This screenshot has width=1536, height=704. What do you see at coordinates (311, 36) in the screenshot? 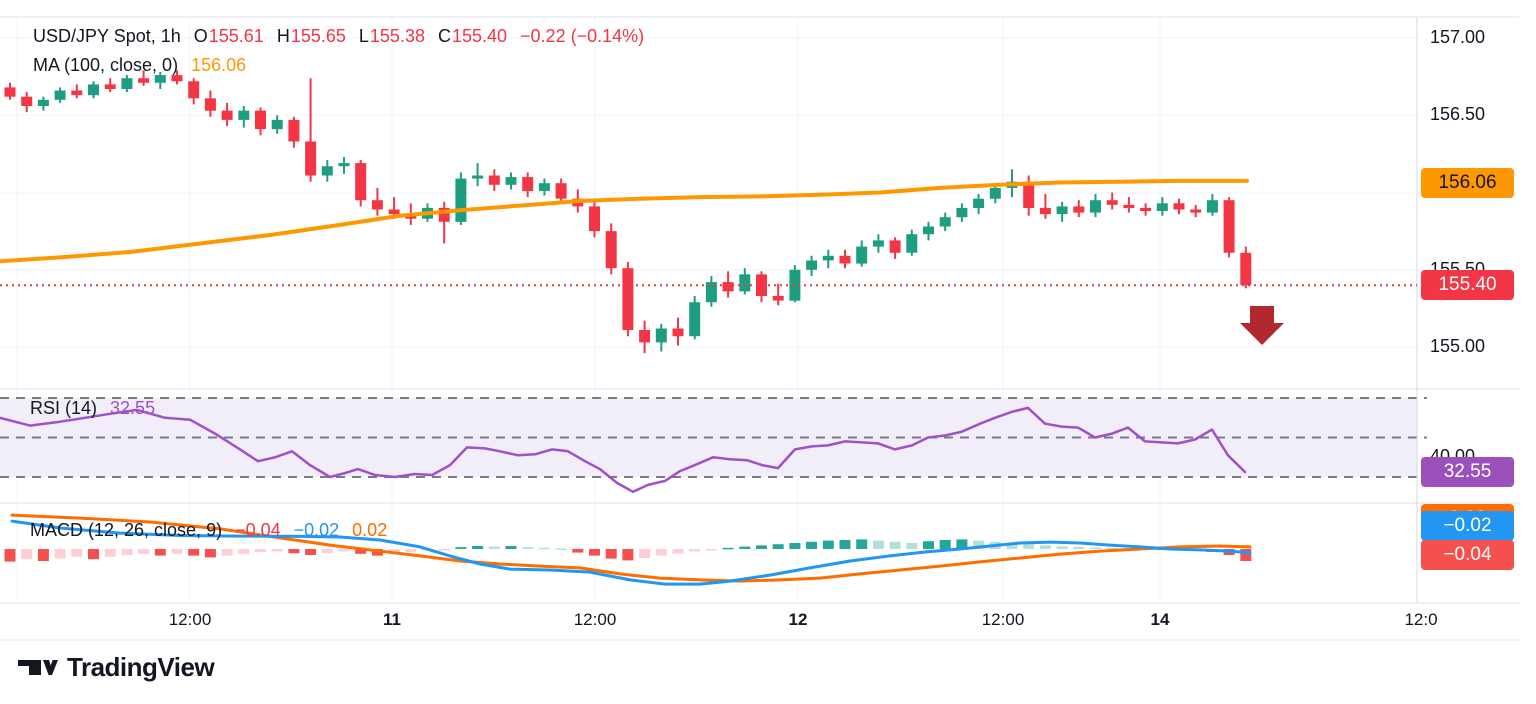
I see `ohlc-high: H 155.65` at bounding box center [311, 36].